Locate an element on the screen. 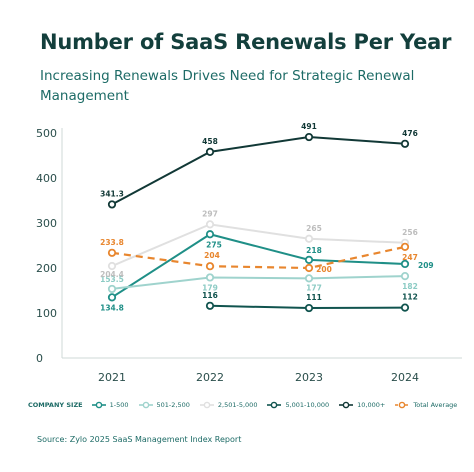 The image size is (474, 472). data-label: 218 is located at coordinates (314, 250).